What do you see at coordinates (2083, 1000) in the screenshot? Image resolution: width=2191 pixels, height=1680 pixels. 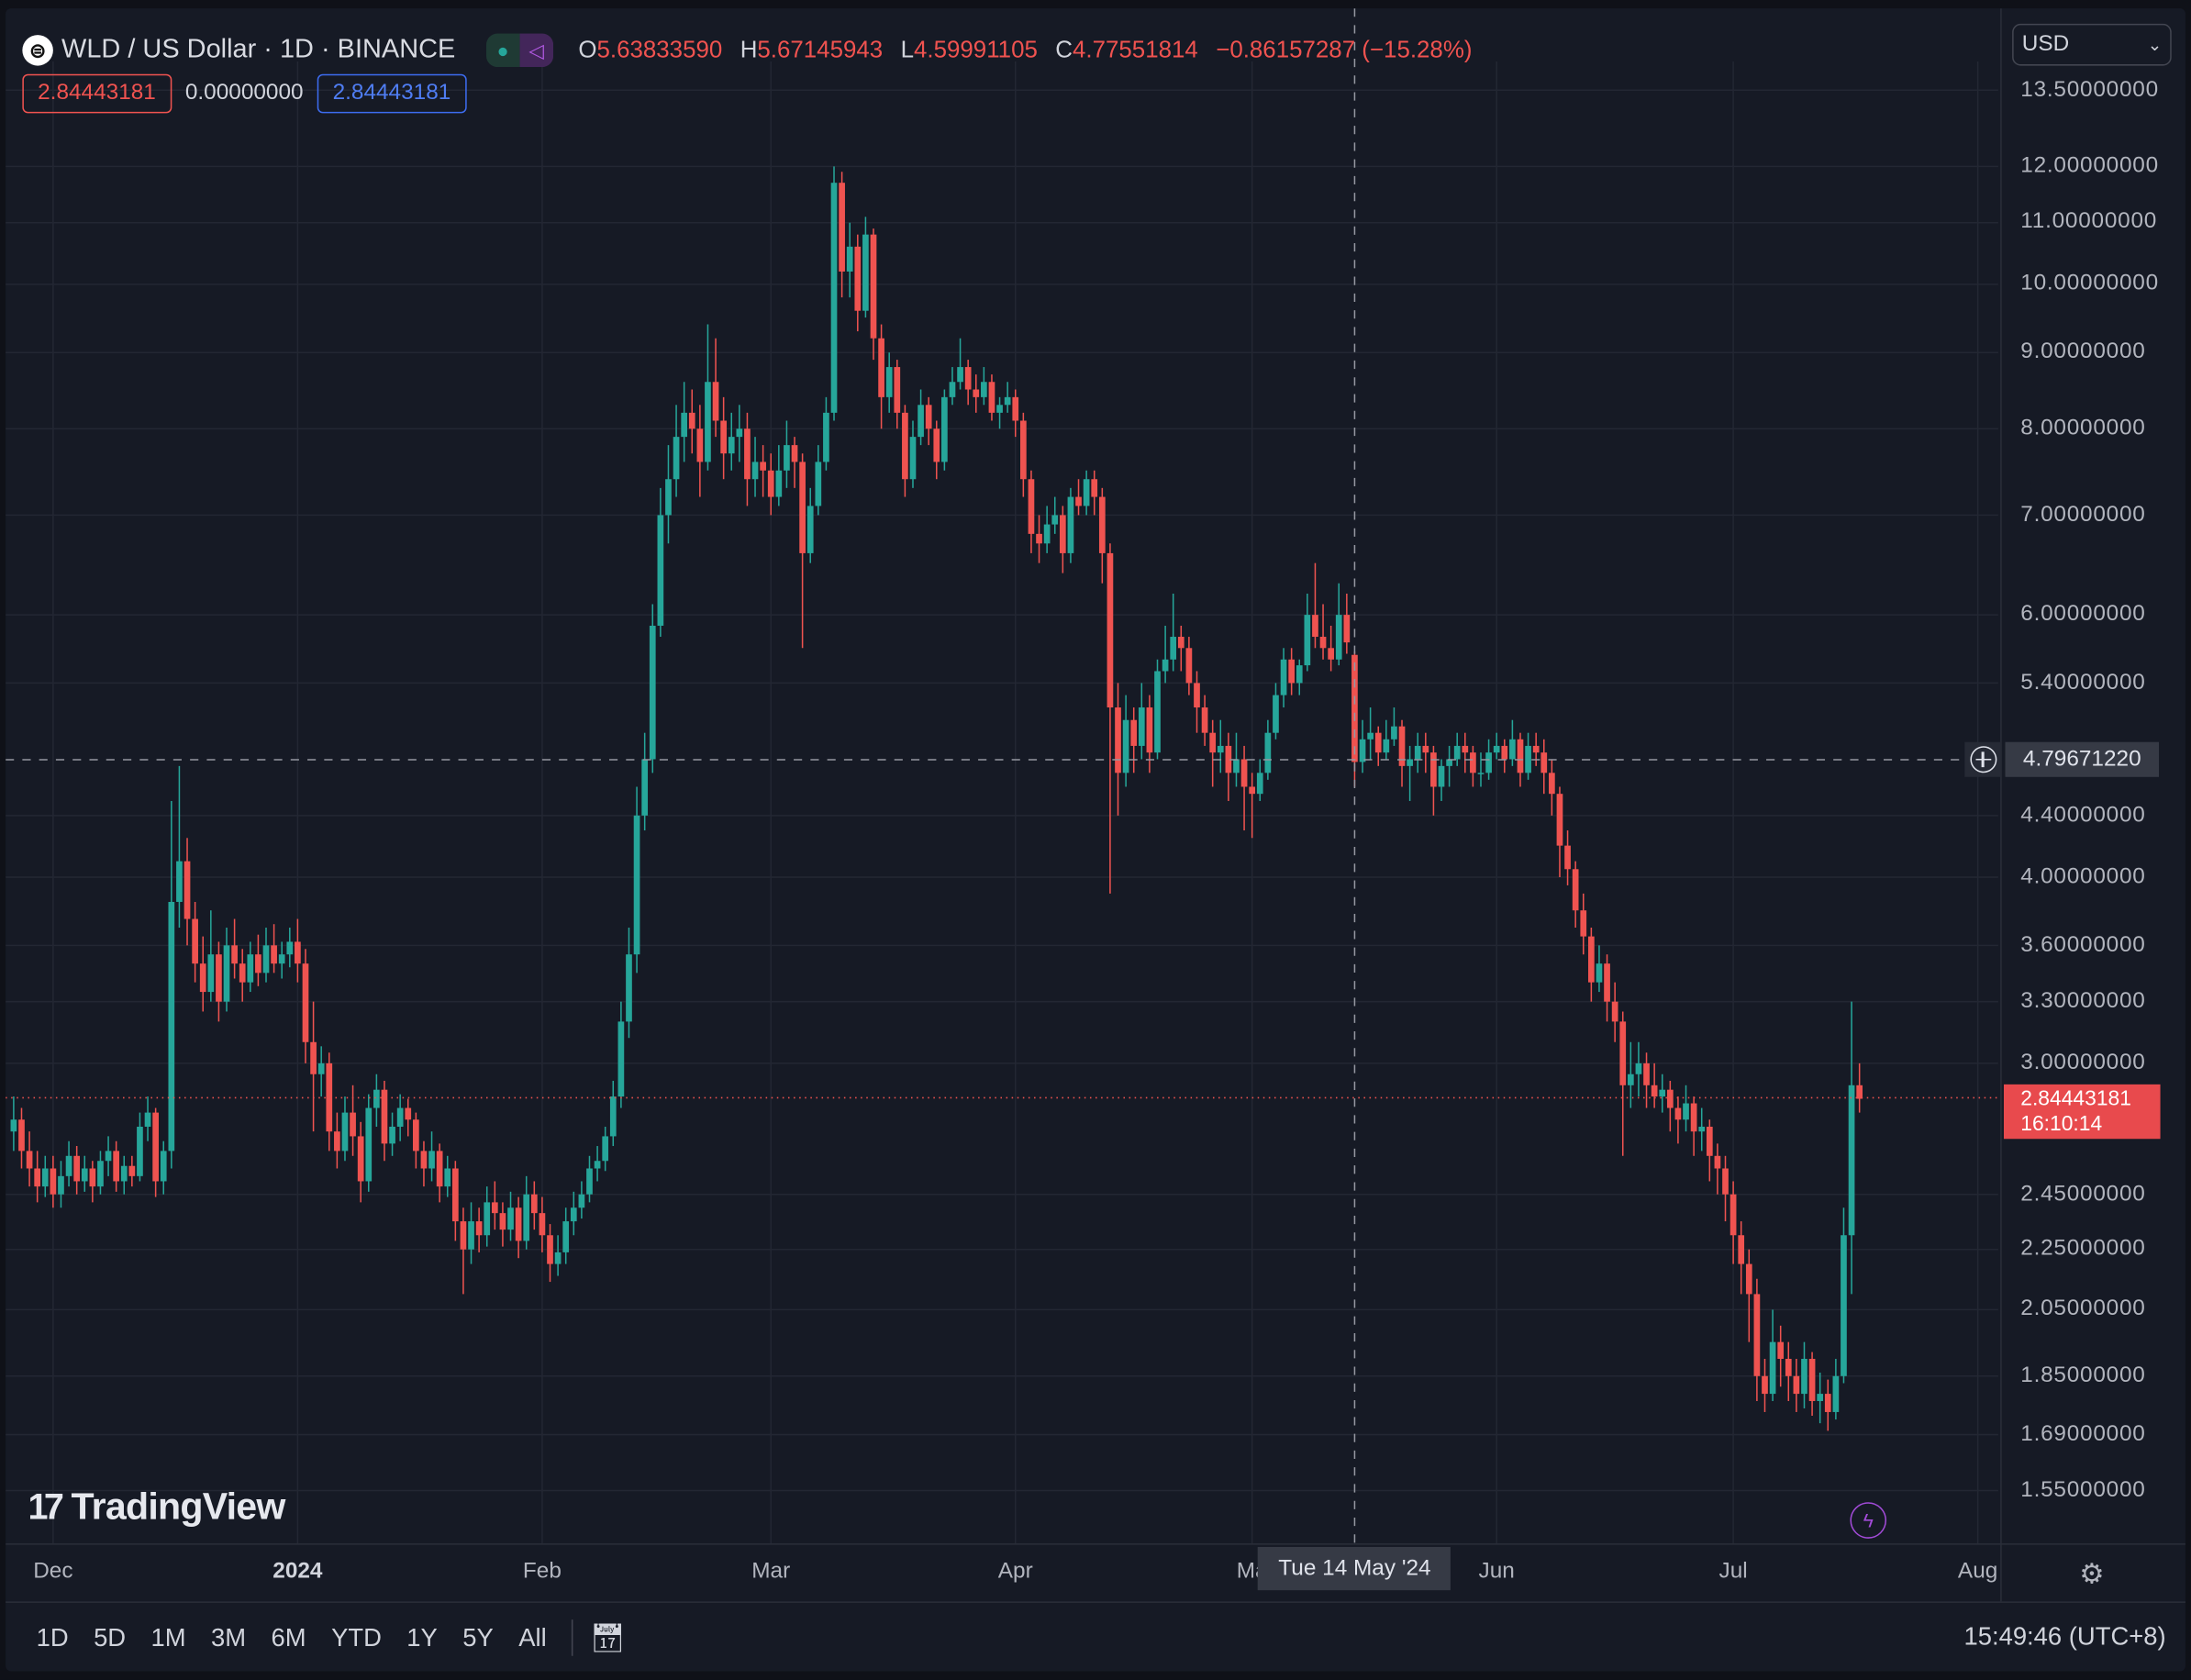 I see `price-tick-label: 3.30000000` at bounding box center [2083, 1000].